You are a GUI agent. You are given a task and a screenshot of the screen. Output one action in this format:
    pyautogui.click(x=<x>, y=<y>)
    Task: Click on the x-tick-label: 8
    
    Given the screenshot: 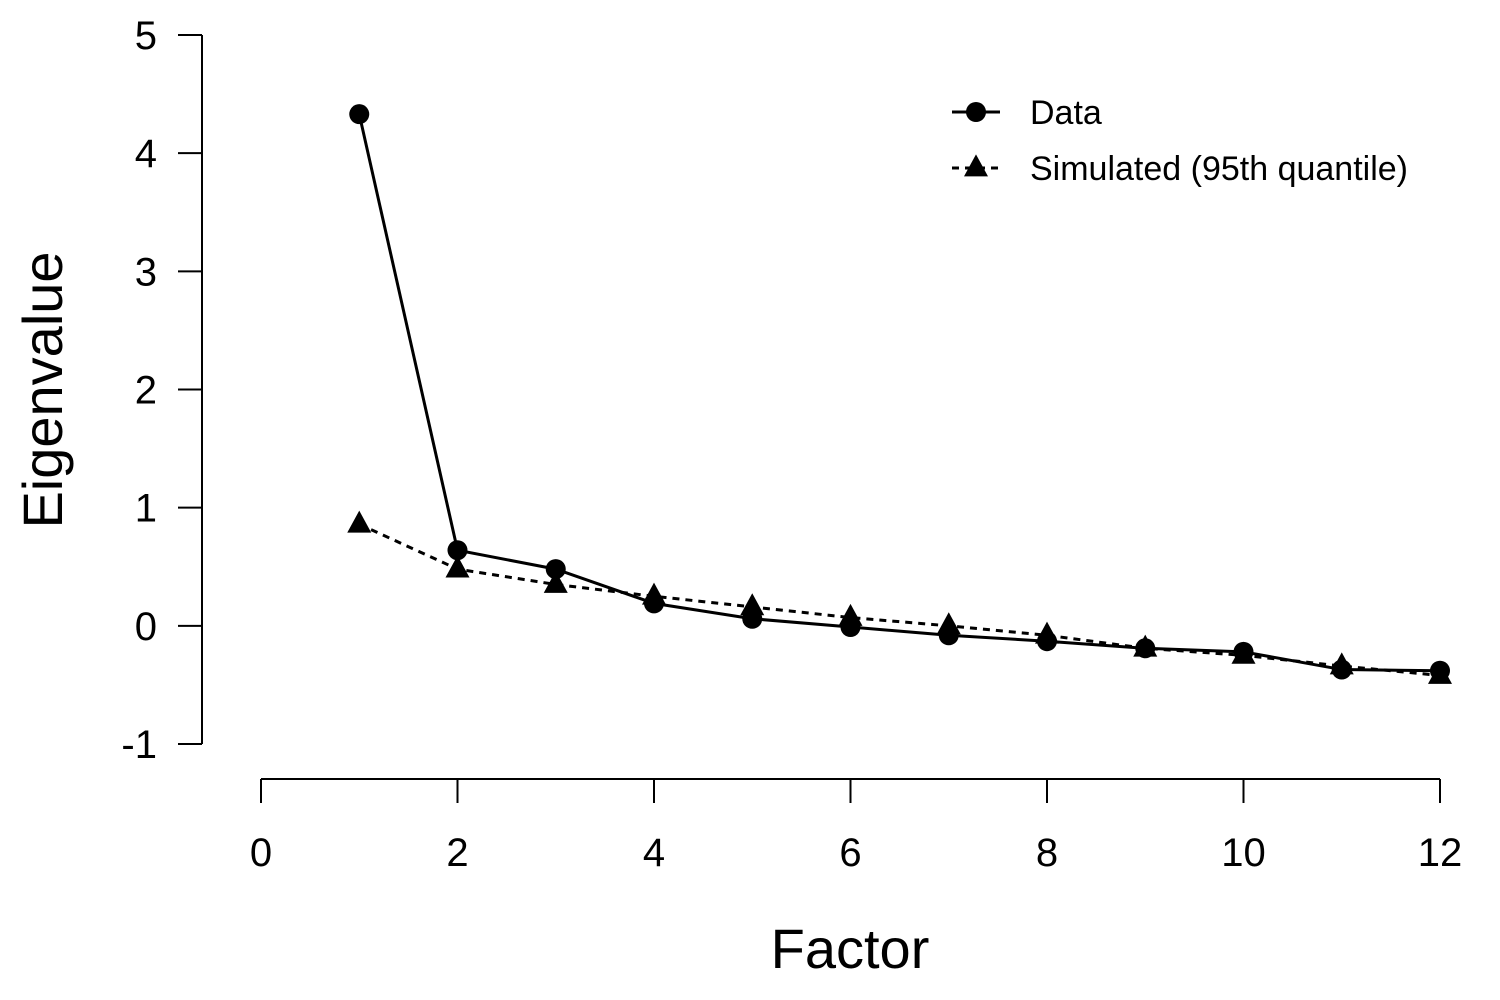 What is the action you would take?
    pyautogui.click(x=1047, y=853)
    